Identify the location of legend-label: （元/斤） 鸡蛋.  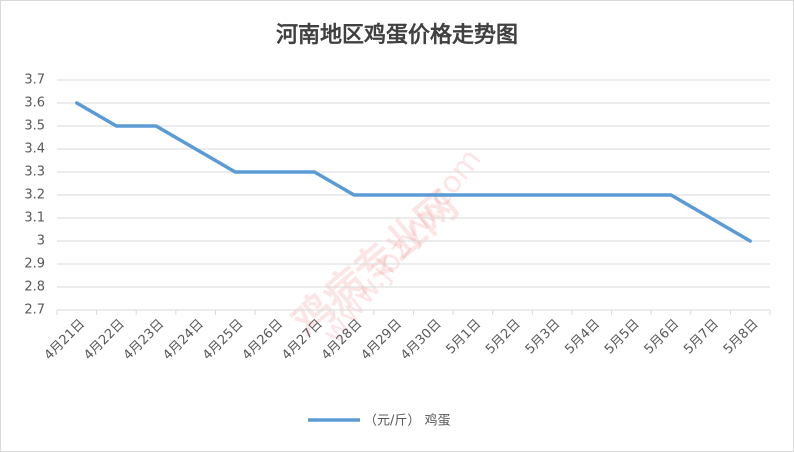
(407, 421).